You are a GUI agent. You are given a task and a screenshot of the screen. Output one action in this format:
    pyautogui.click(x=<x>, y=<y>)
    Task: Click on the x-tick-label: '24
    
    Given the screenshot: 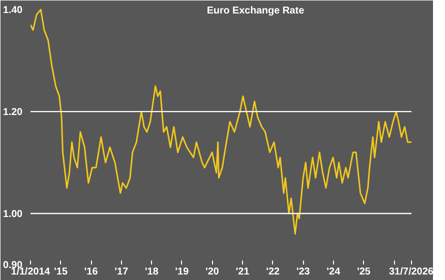 What is the action you would take?
    pyautogui.click(x=333, y=272)
    